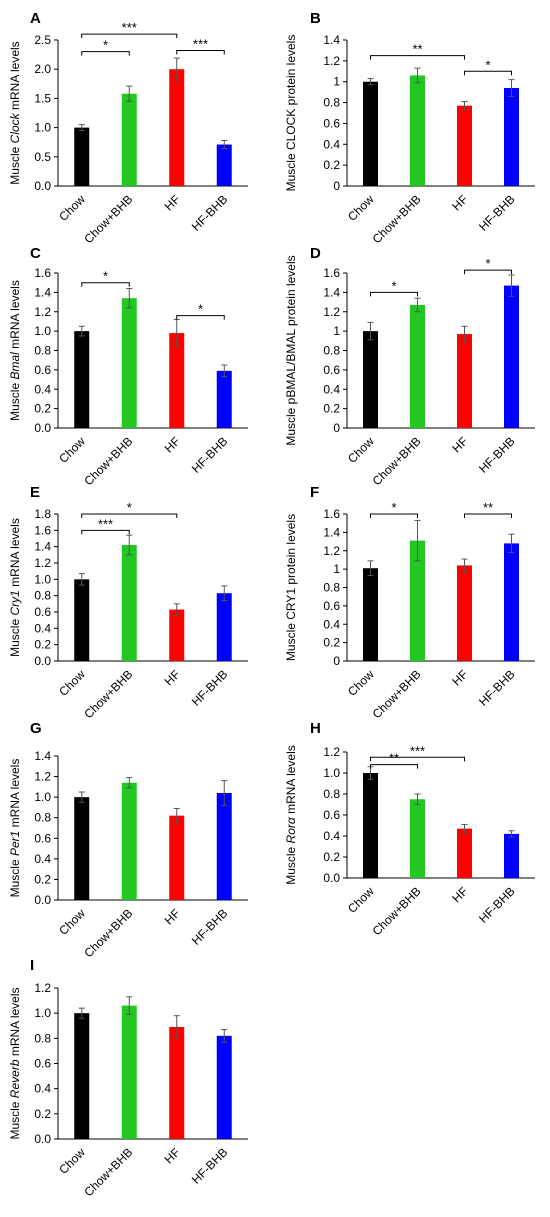  I want to click on y-axis-label: Muscle pBMAL/BMAL protein levels, so click(291, 350).